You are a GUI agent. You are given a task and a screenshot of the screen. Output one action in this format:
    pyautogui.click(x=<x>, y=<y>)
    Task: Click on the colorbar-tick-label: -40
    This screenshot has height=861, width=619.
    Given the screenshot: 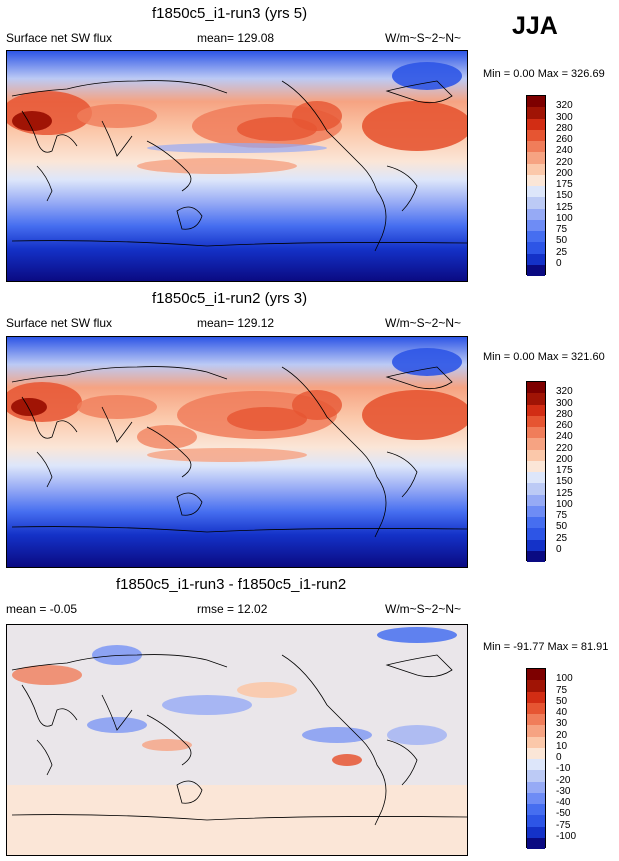 What is the action you would take?
    pyautogui.click(x=563, y=802)
    